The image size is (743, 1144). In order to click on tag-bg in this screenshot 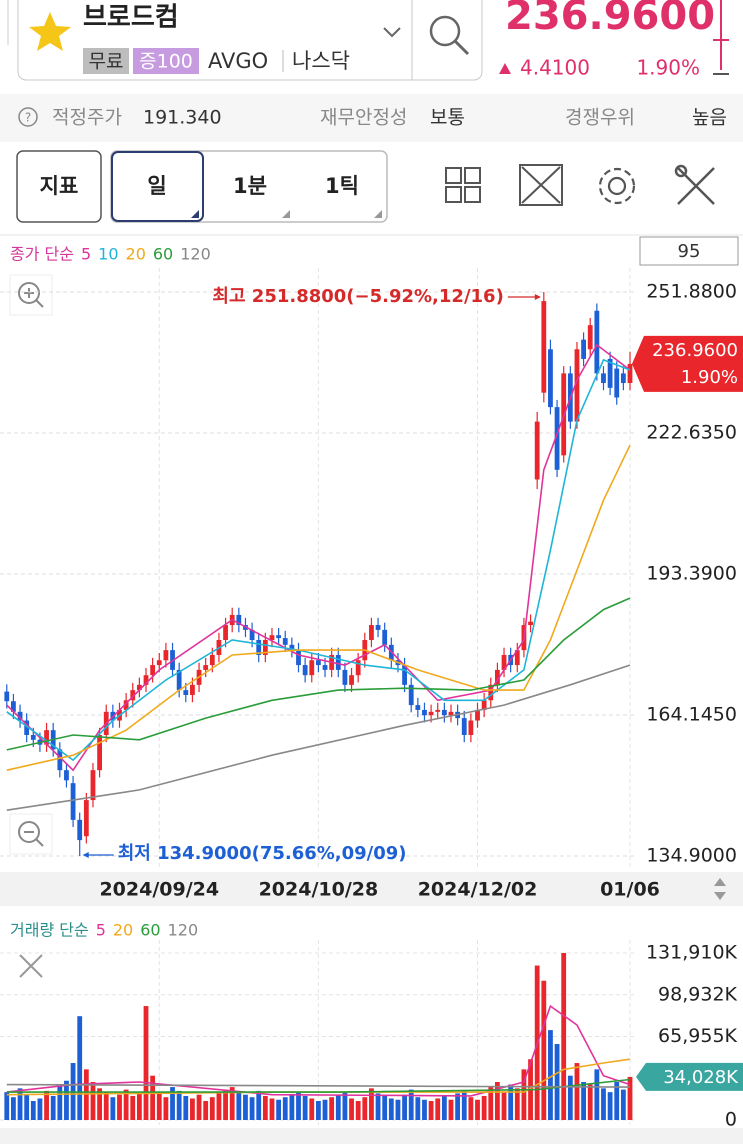, I will do `click(166, 61)`.